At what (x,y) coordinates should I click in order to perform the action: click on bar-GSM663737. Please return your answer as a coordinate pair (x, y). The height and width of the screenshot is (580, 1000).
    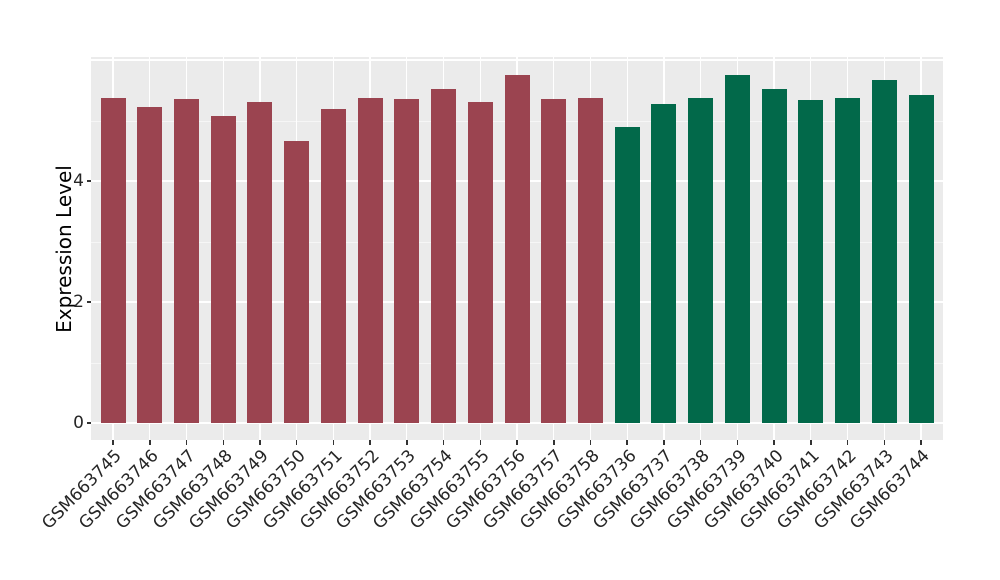
    Looking at the image, I should click on (664, 263).